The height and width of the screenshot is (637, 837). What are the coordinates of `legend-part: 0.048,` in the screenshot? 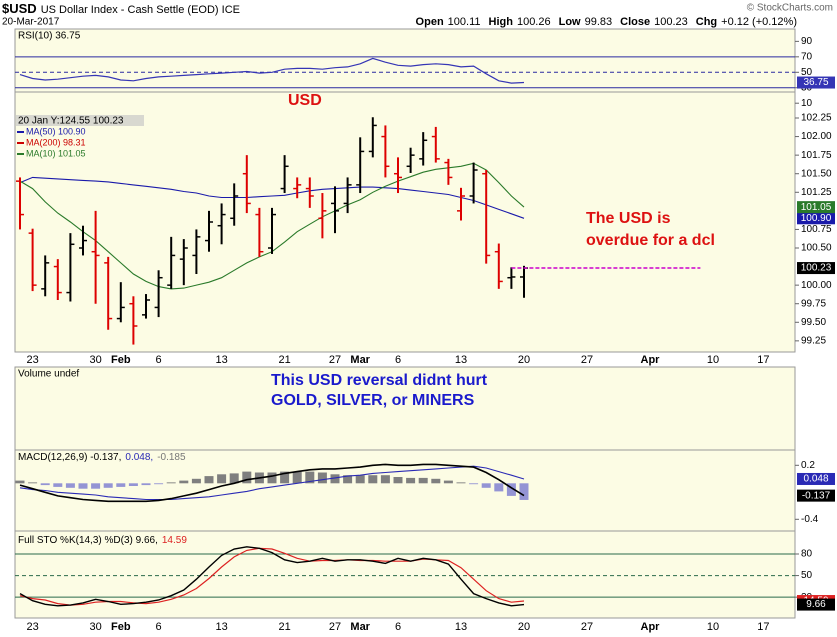 It's located at (139, 457).